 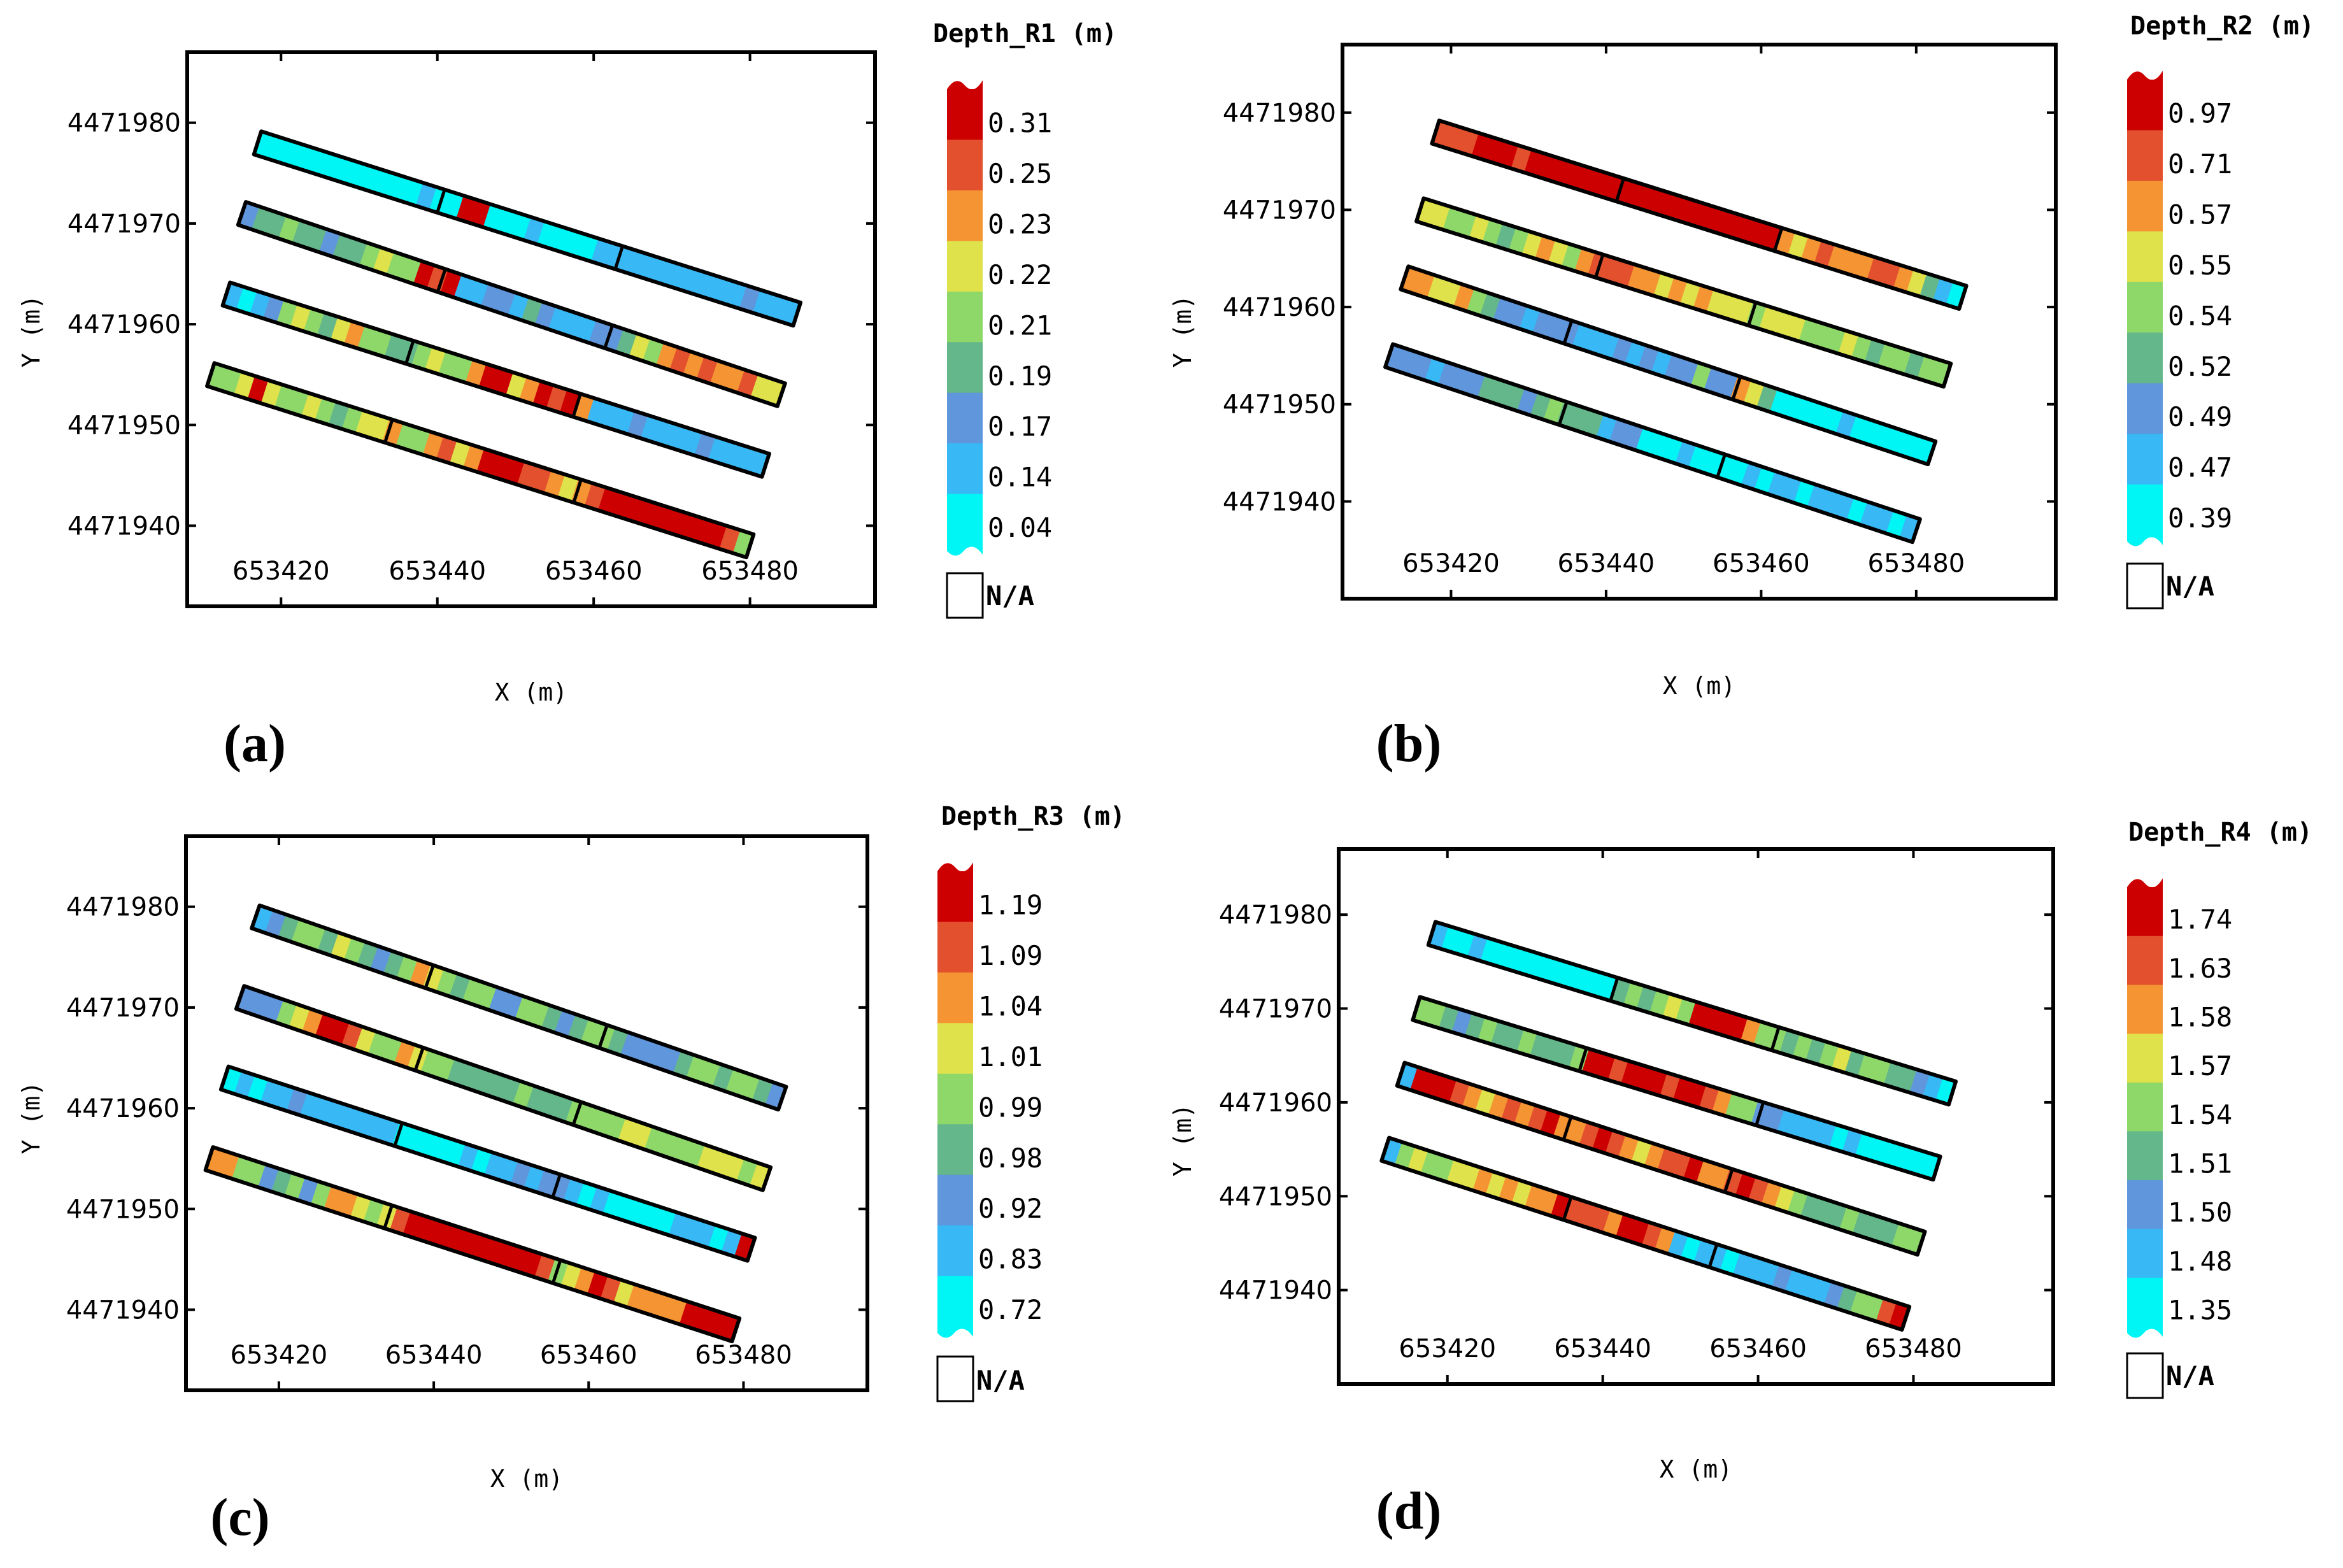 I want to click on colorbar-tick-label: 0.83, so click(x=1010, y=1259).